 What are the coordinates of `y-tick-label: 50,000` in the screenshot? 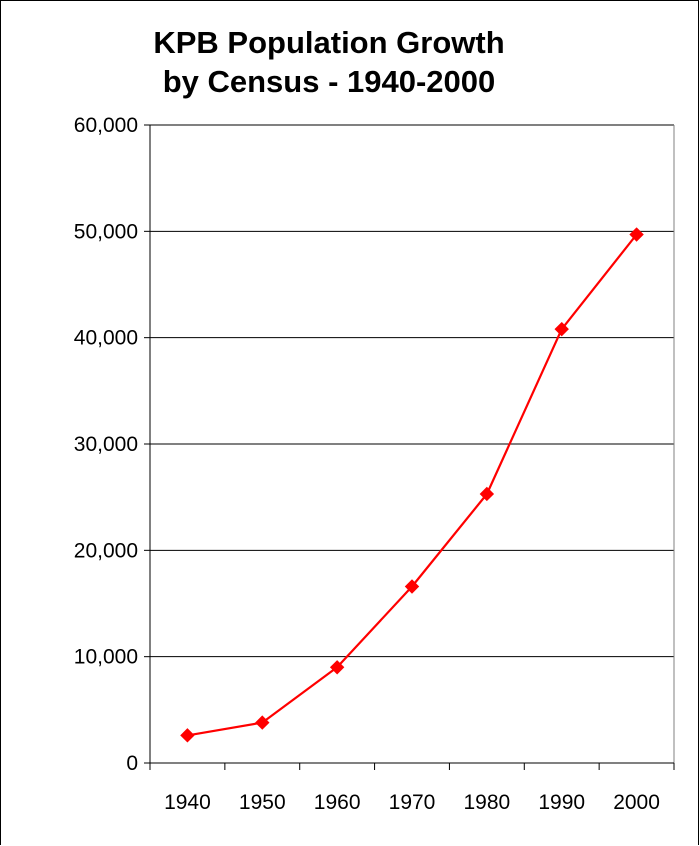 It's located at (106, 231).